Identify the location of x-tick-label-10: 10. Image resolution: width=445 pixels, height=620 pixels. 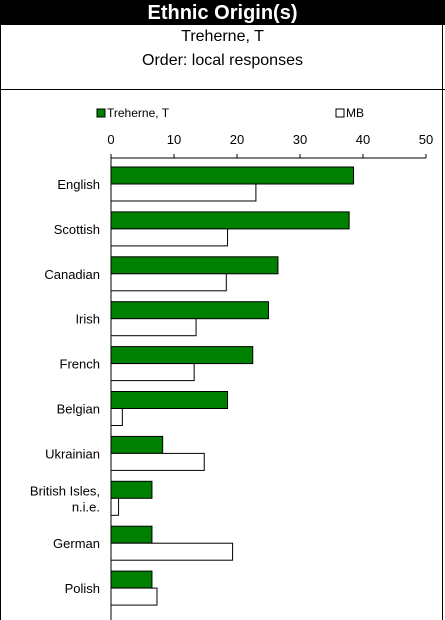
(174, 139).